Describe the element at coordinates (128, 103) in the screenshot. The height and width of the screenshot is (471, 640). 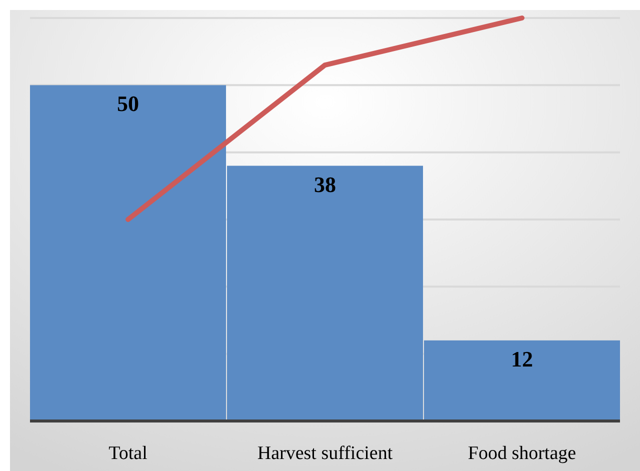
I see `data-label: 50` at that location.